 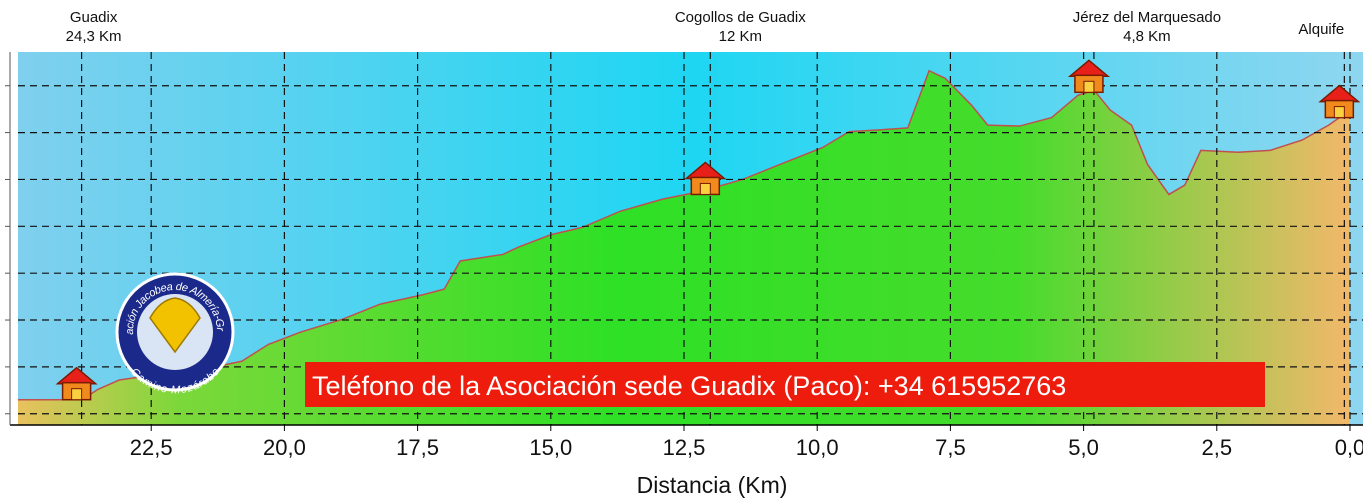 What do you see at coordinates (94, 36) in the screenshot?
I see `place-distance: 24,3 Km` at bounding box center [94, 36].